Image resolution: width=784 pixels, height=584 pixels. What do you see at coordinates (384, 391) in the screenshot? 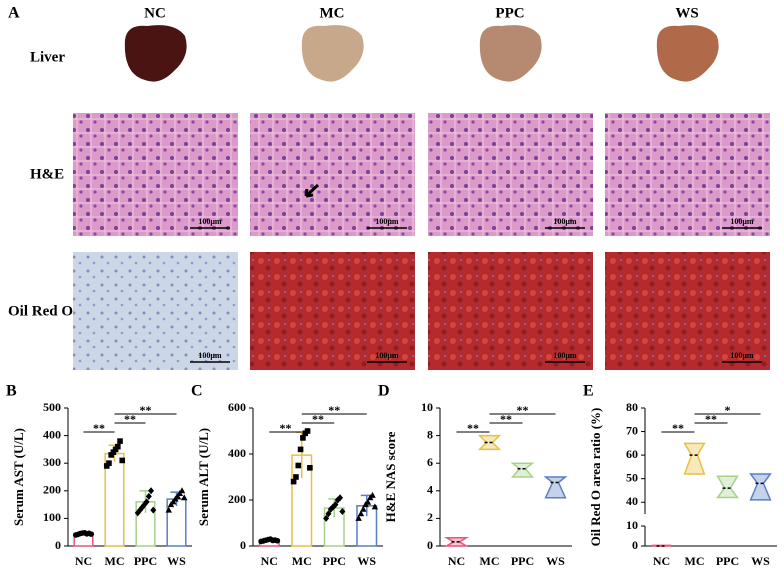
I see `panel-label: D` at bounding box center [384, 391].